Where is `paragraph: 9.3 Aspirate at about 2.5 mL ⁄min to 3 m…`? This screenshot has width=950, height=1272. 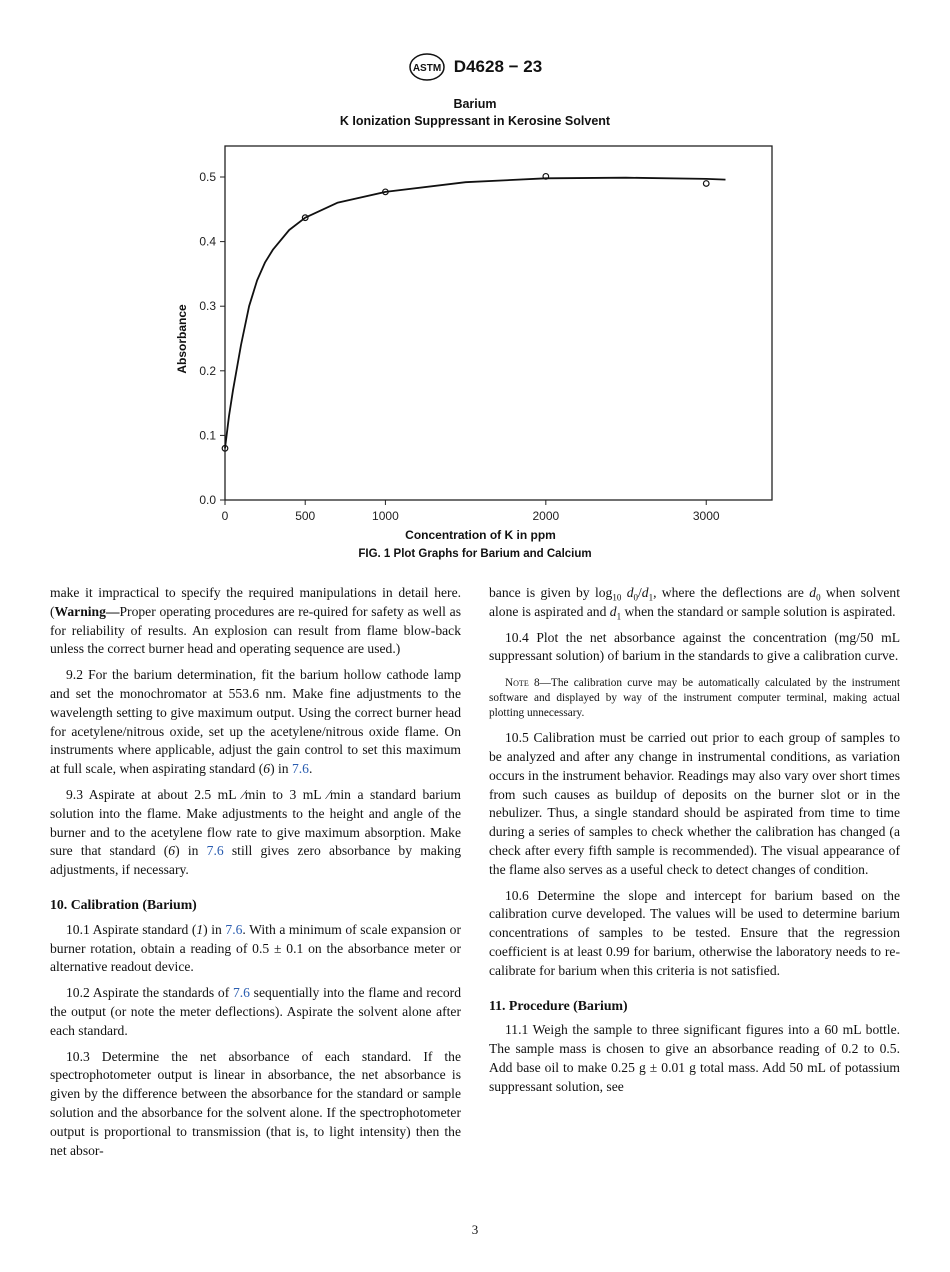 paragraph: 9.3 Aspirate at about 2.5 mL ⁄min to 3 m… is located at coordinates (255, 833).